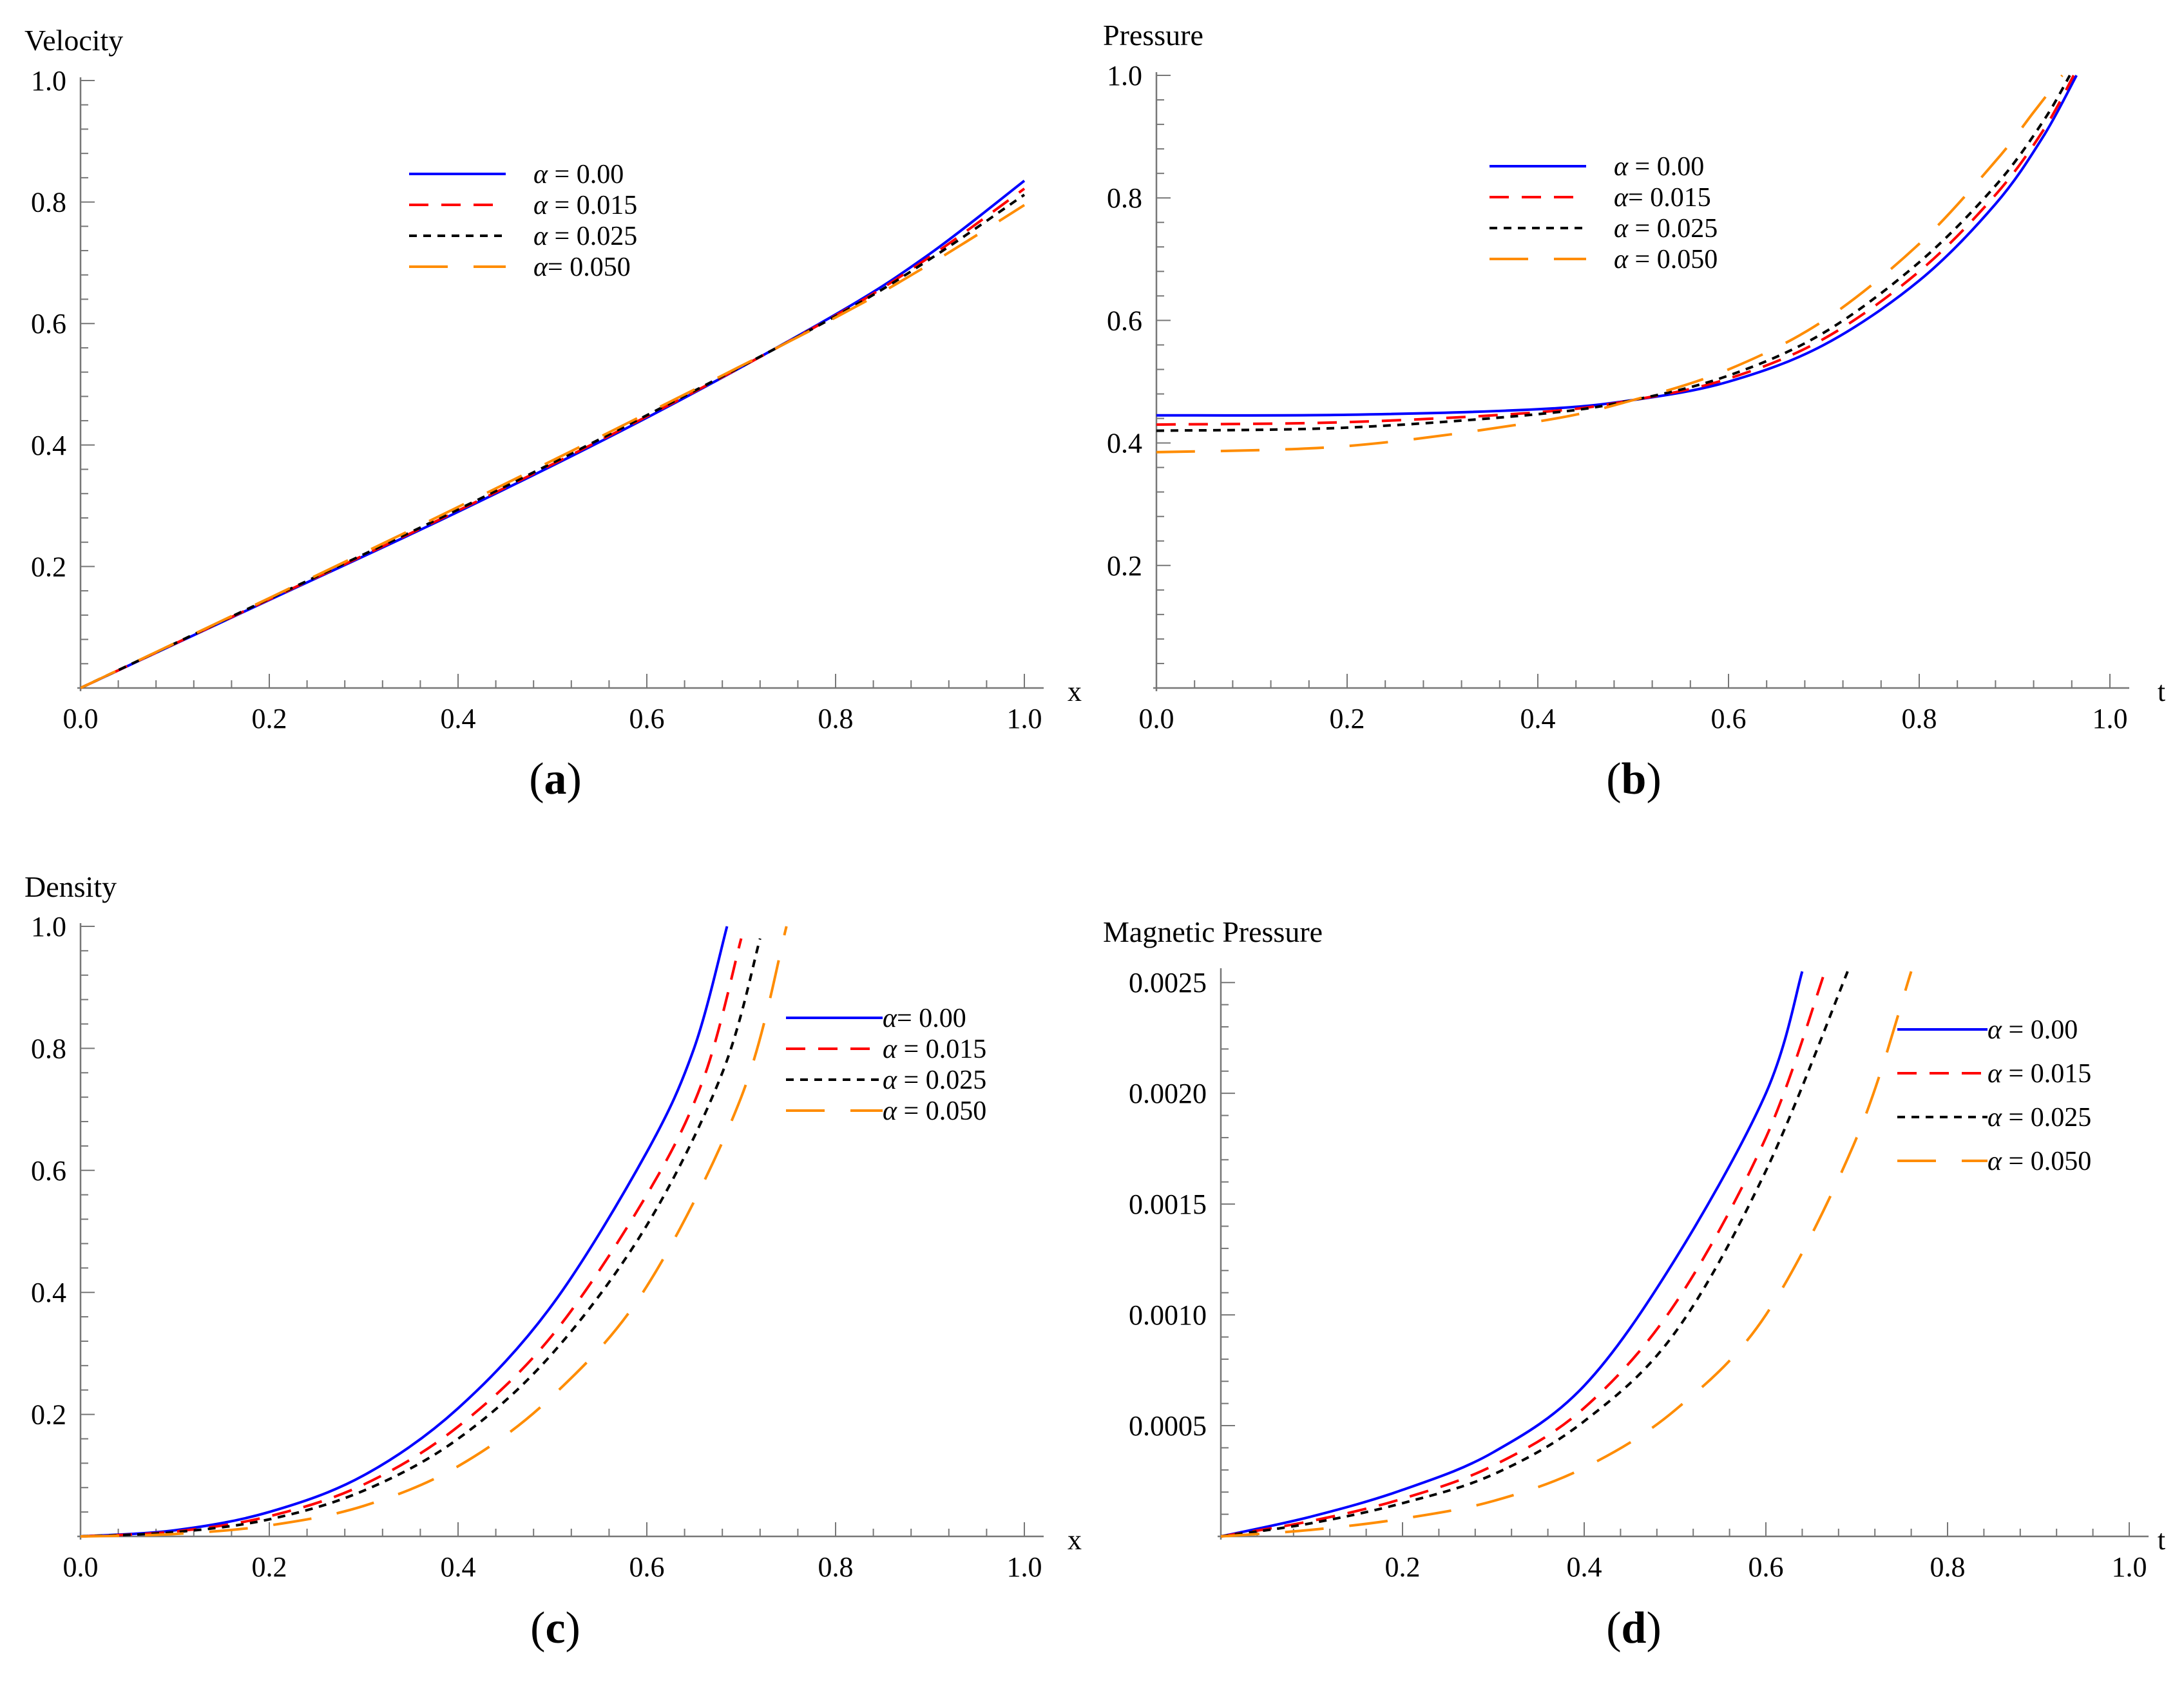 Image resolution: width=2184 pixels, height=1682 pixels. What do you see at coordinates (555, 1628) in the screenshot?
I see `panel-label: (c)` at bounding box center [555, 1628].